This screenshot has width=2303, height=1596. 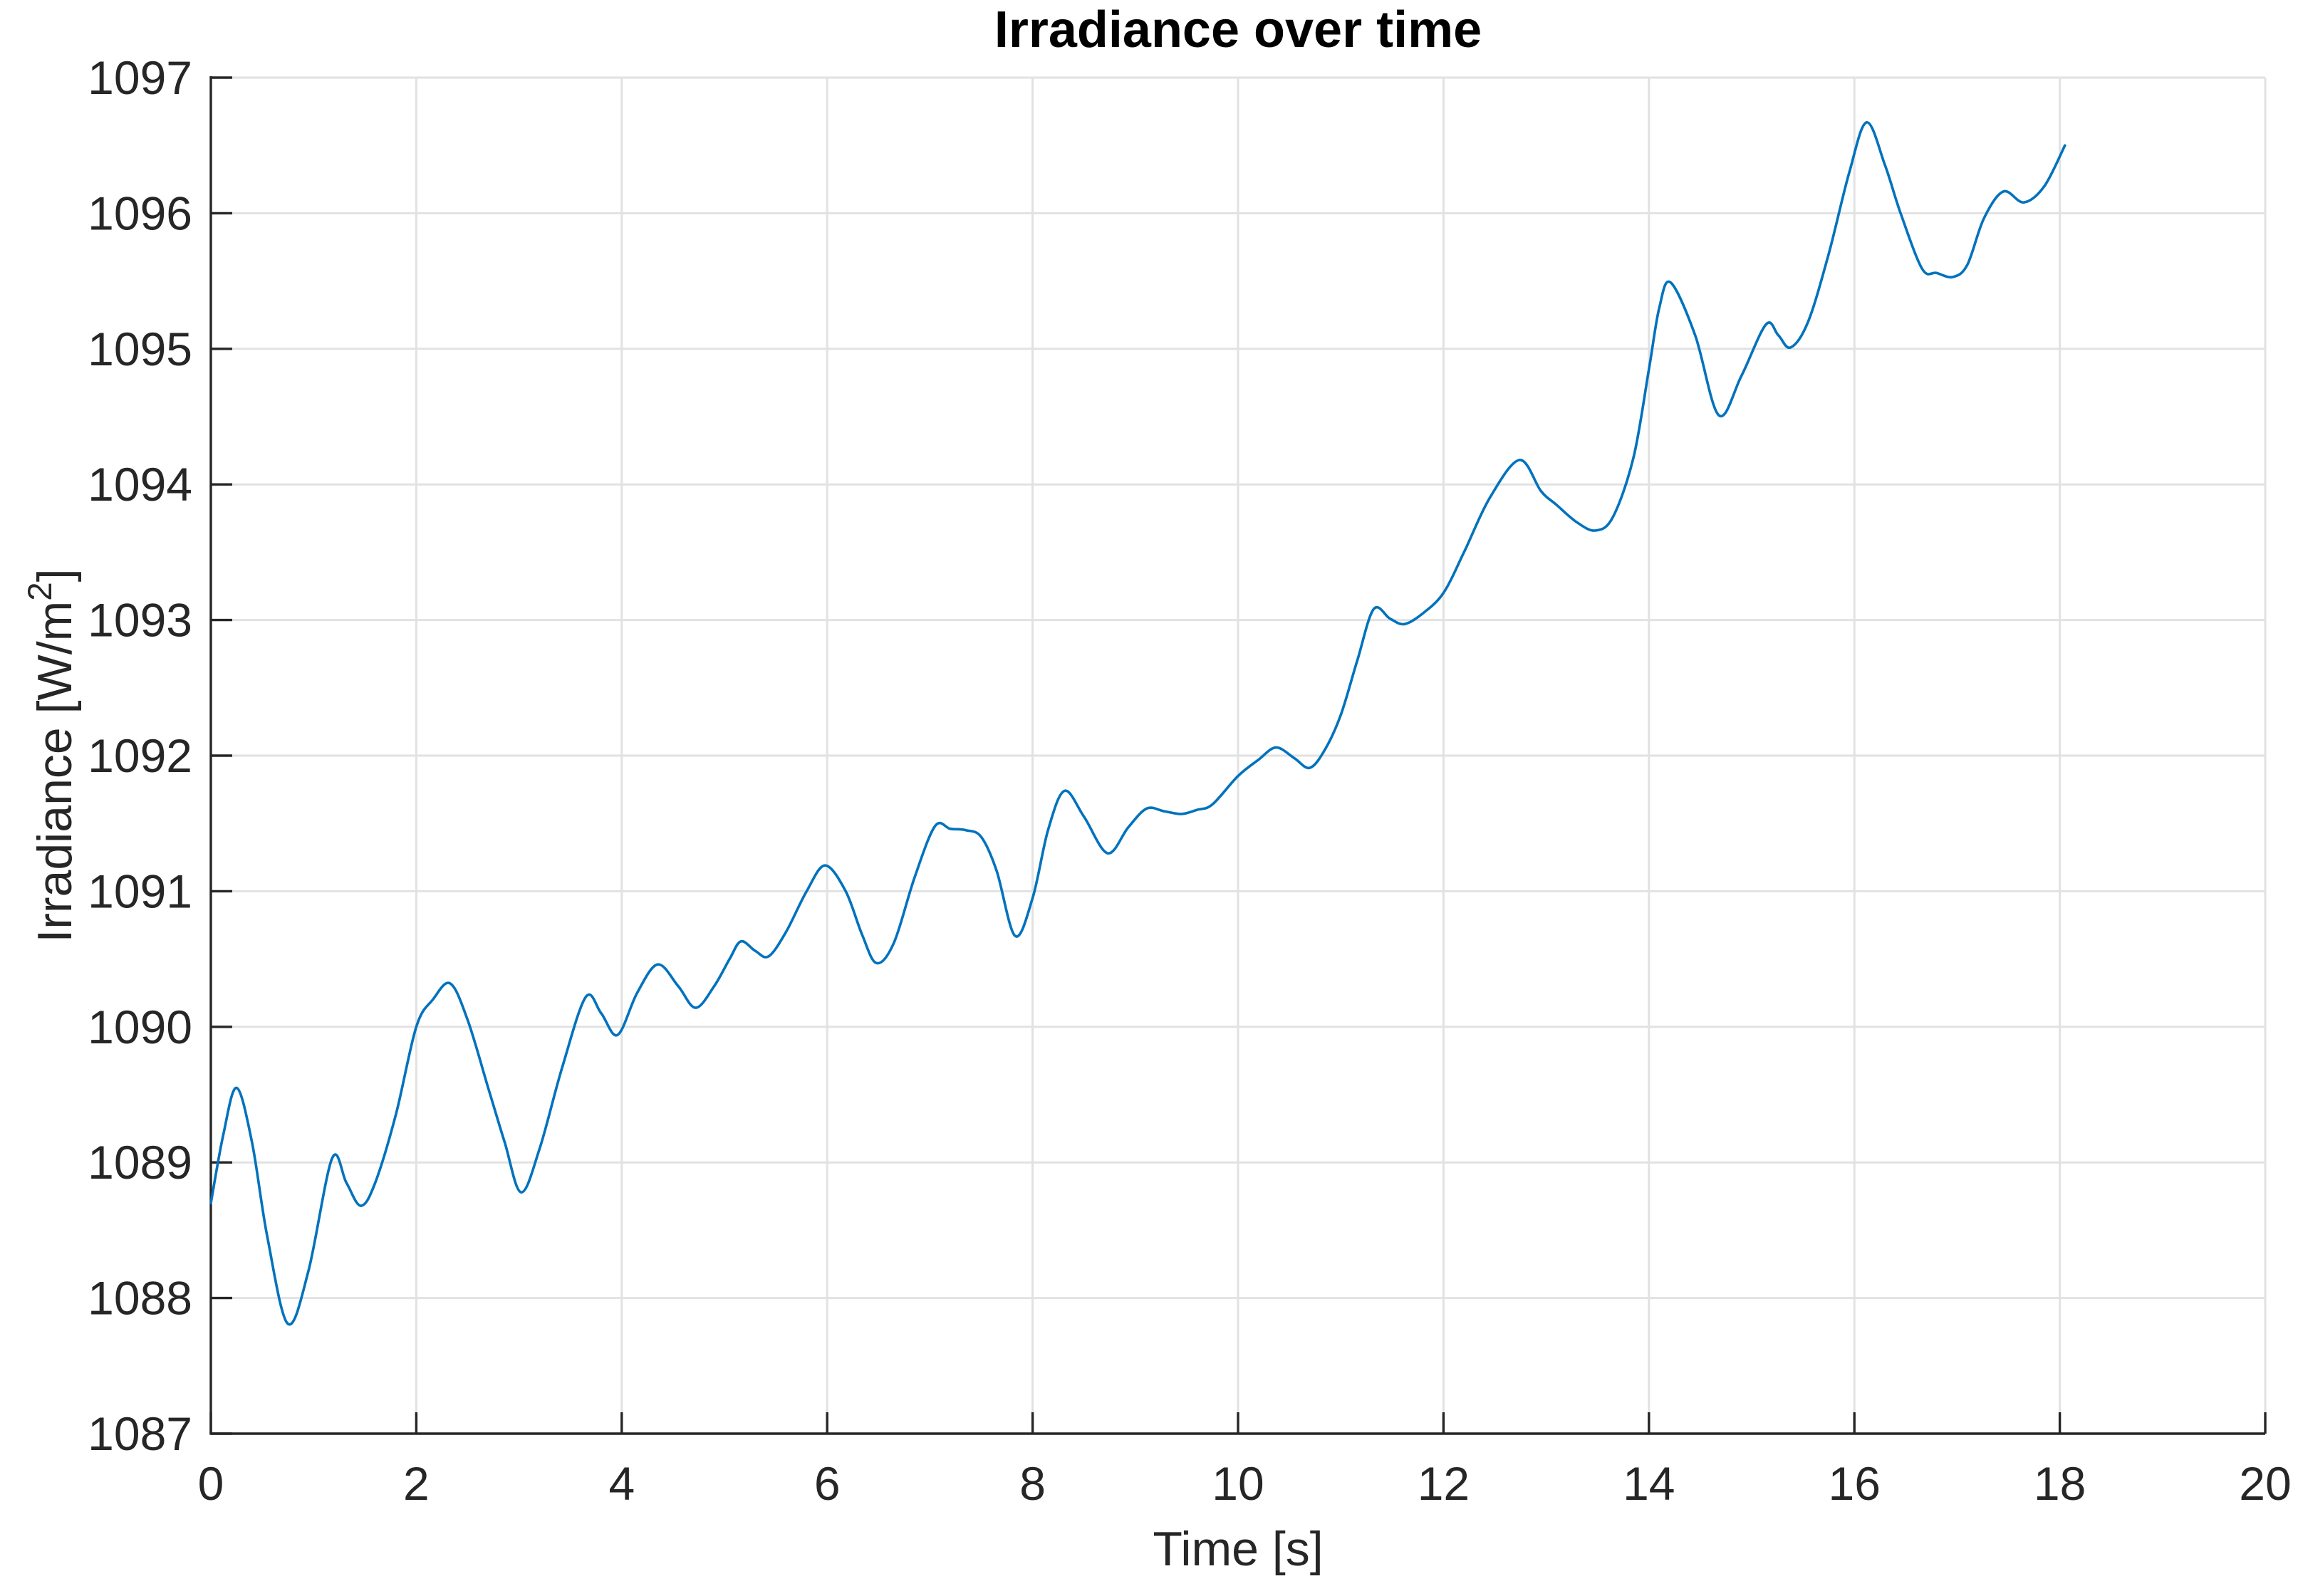 I want to click on x-tick-label: 8, so click(x=1033, y=1483).